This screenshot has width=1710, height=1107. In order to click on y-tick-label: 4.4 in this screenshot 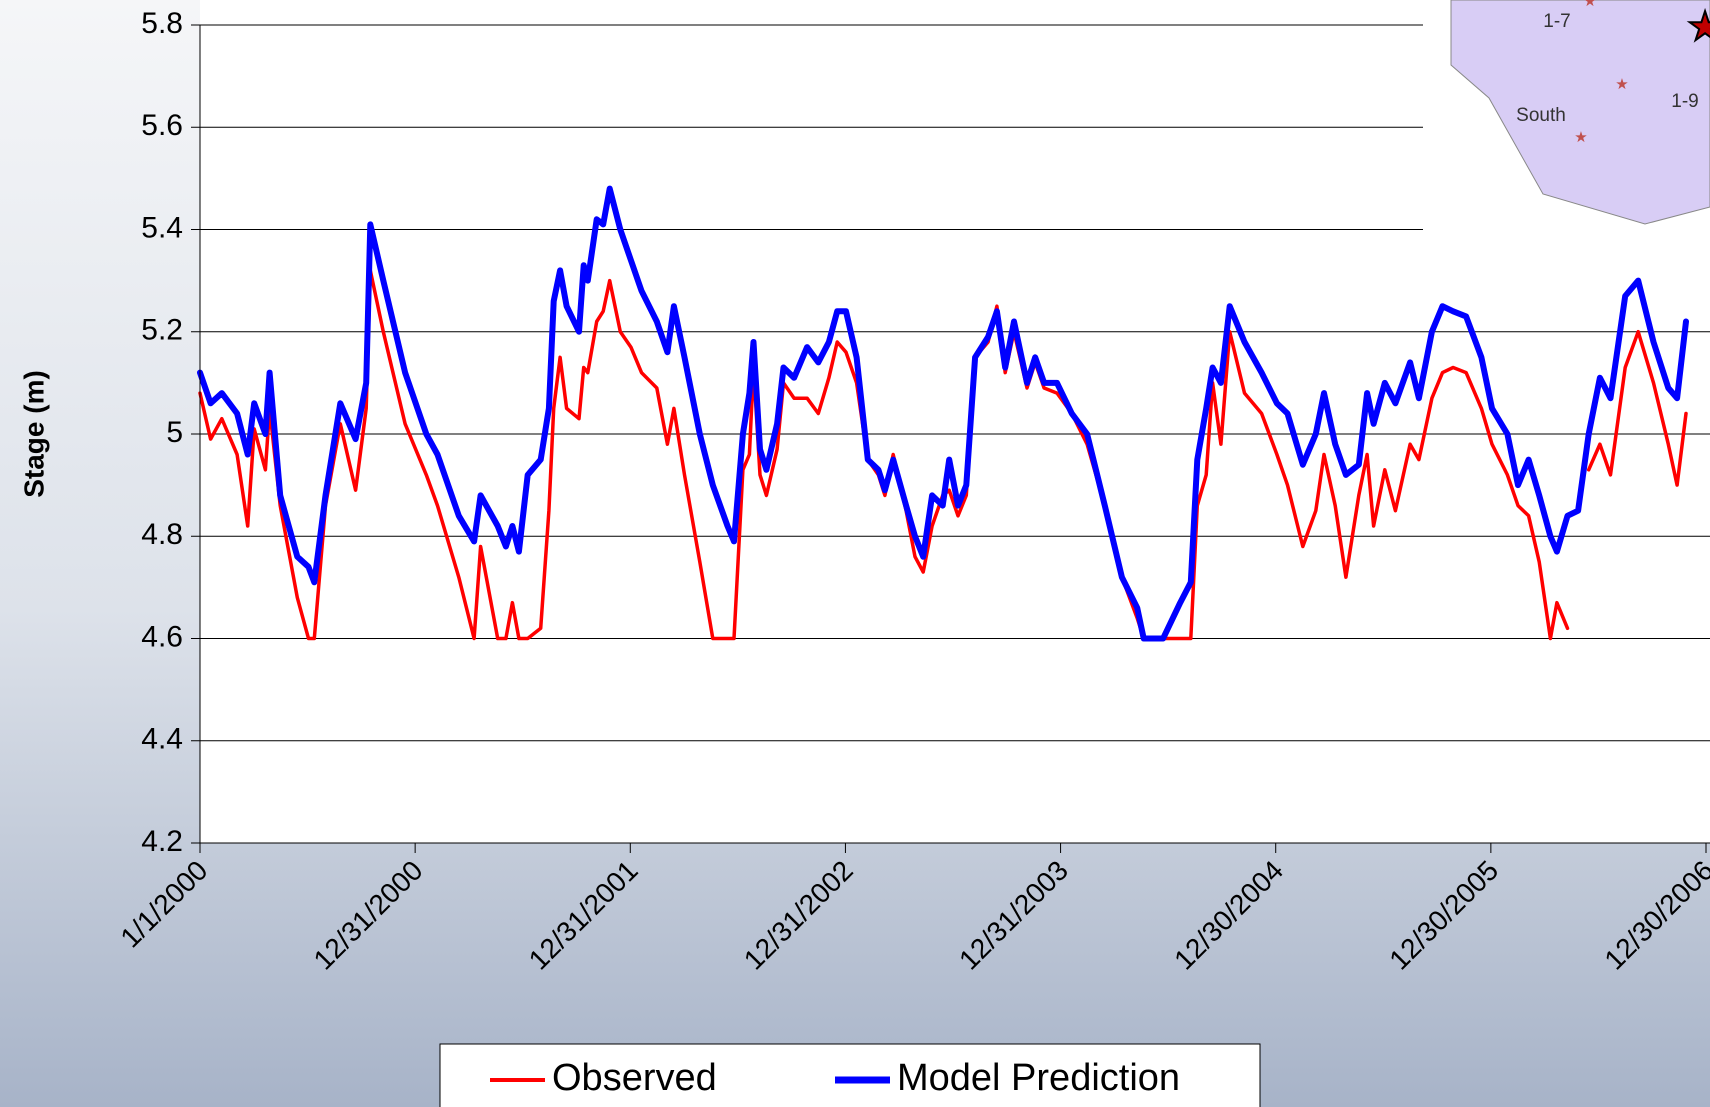, I will do `click(162, 739)`.